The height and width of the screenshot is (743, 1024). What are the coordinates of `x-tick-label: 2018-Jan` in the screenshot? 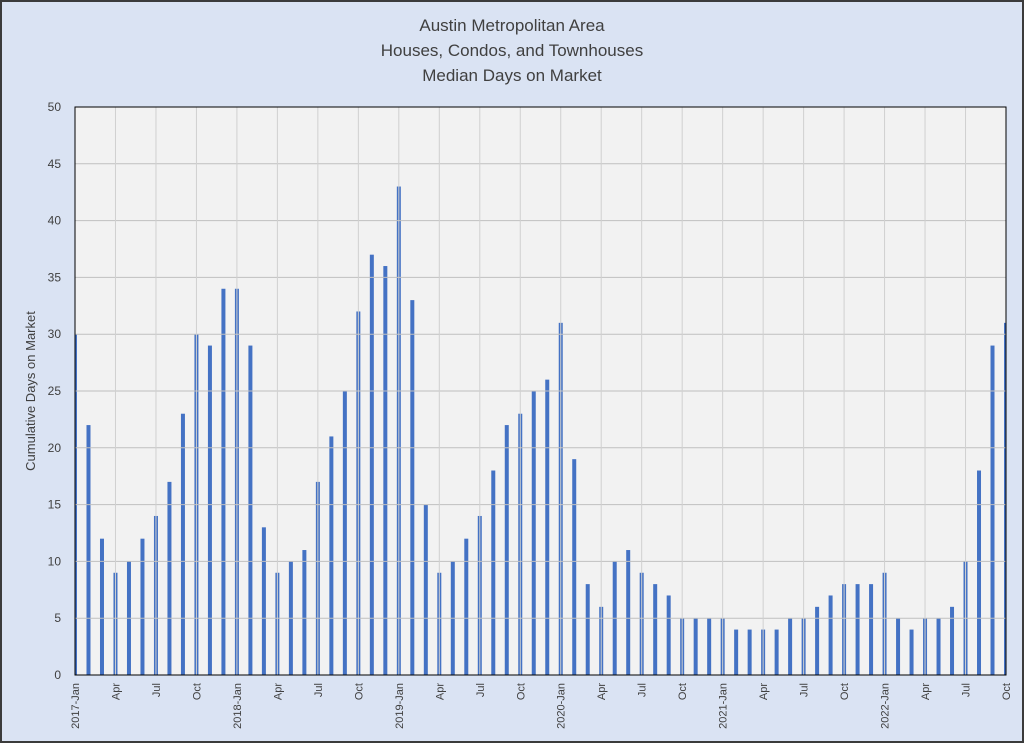 It's located at (238, 706).